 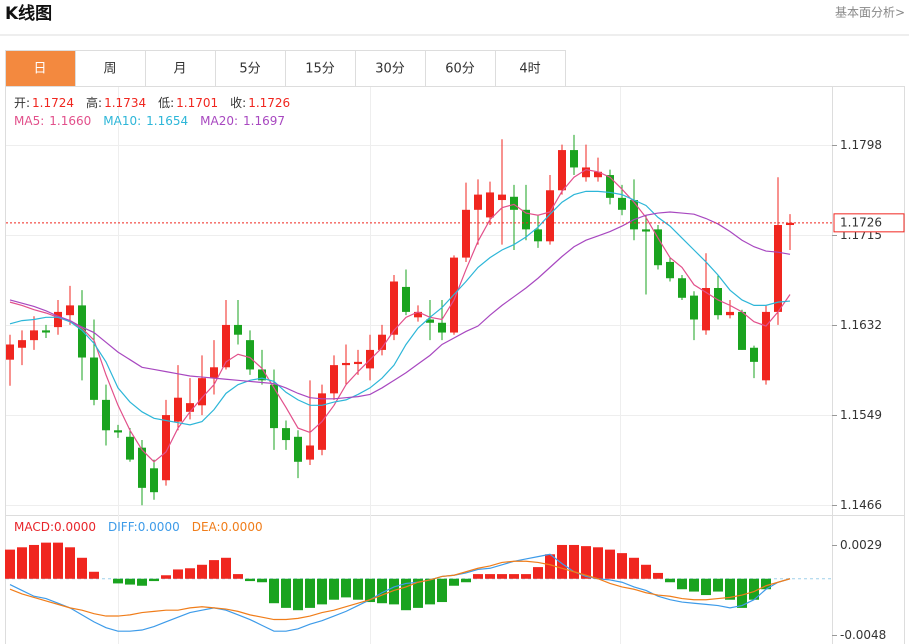 What do you see at coordinates (149, 121) in the screenshot?
I see `legend: MA5: 1.1660 MA10: 1.1654 MA20: 1.1697` at bounding box center [149, 121].